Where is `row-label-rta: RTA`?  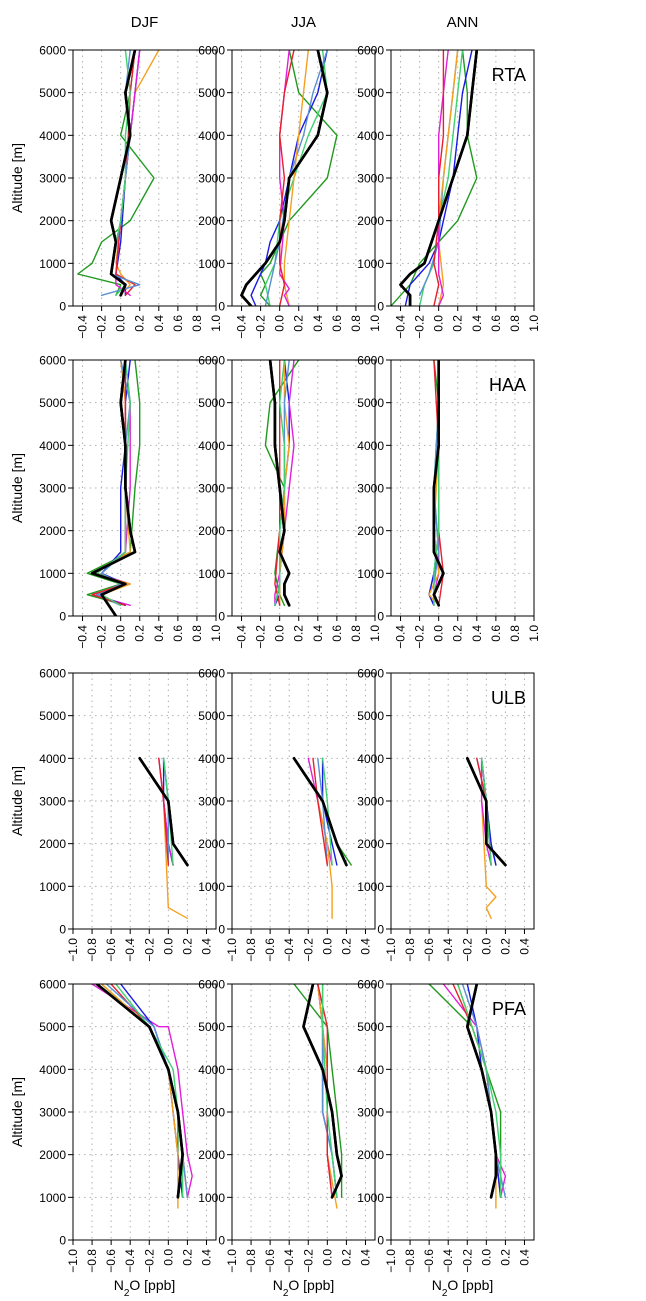
row-label-rta: RTA is located at coordinates (509, 75).